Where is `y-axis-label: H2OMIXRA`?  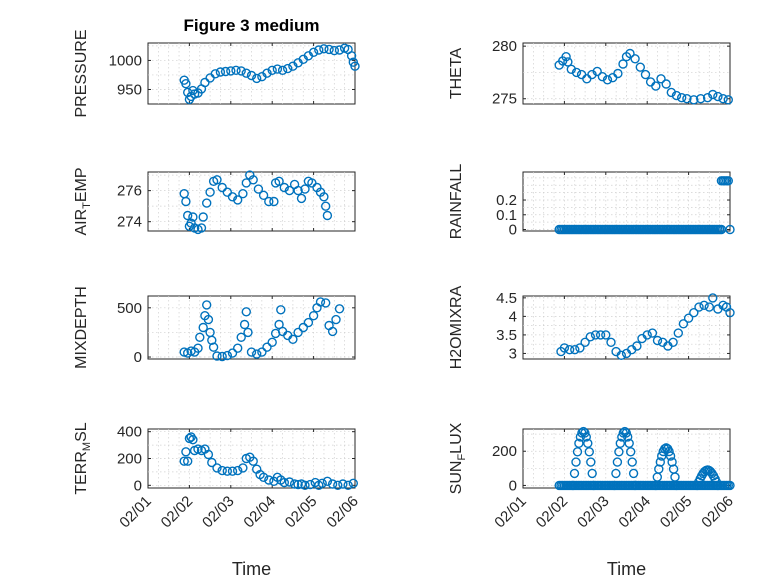 y-axis-label: H2OMIXRA is located at coordinates (456, 327).